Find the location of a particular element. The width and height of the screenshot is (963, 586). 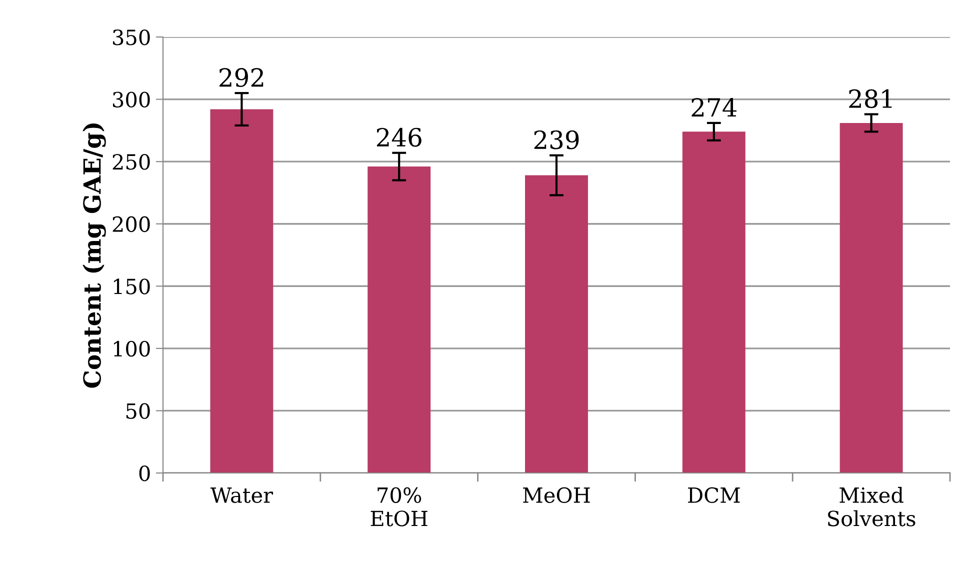

x-tick-label: Water is located at coordinates (242, 496).